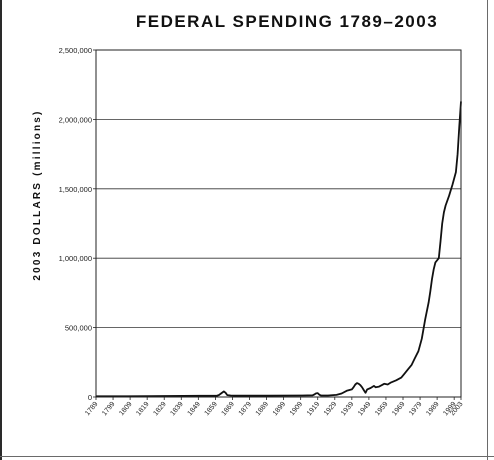 The width and height of the screenshot is (494, 460). Describe the element at coordinates (245, 409) in the screenshot. I see `x-tick-label: 1879` at that location.